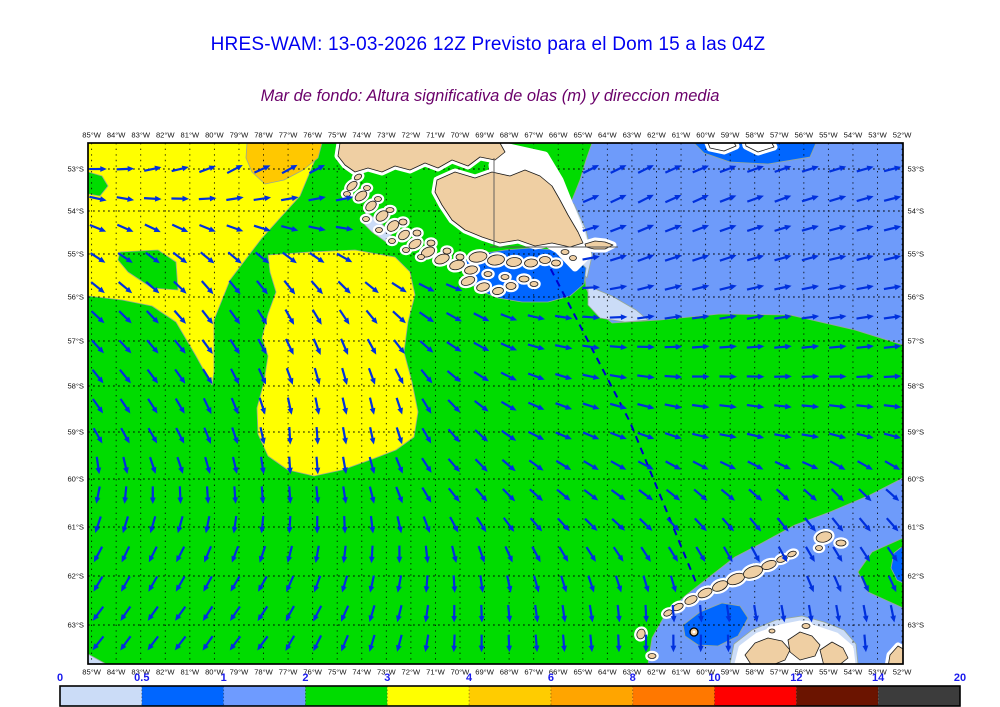 Image resolution: width=1000 pixels, height=707 pixels. I want to click on lon-label-bottom: 58°W, so click(754, 672).